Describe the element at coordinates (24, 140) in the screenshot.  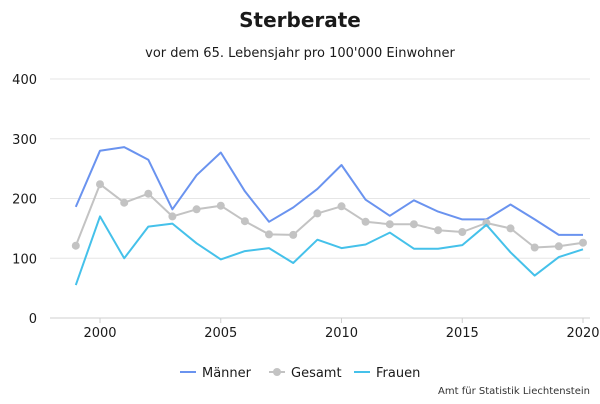
I see `y-tick-label: 300` at that location.